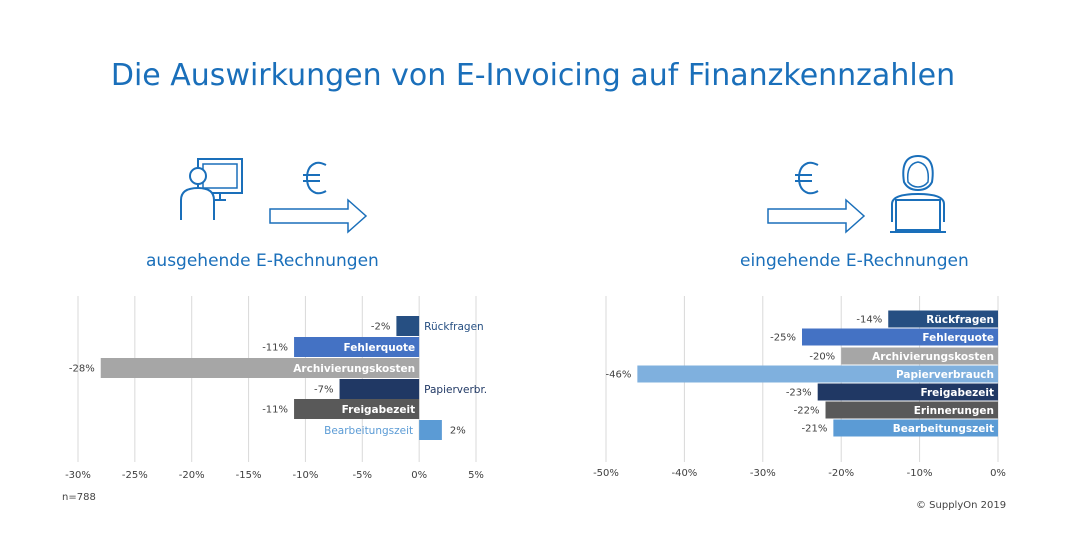  What do you see at coordinates (455, 390) in the screenshot?
I see `left-category-label: Papierverbr.` at bounding box center [455, 390].